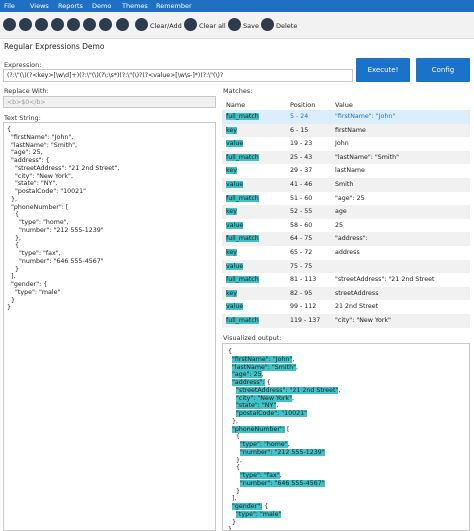 Image resolution: width=474 pixels, height=531 pixels. What do you see at coordinates (350, 171) in the screenshot?
I see `match-cell: lastName` at bounding box center [350, 171].